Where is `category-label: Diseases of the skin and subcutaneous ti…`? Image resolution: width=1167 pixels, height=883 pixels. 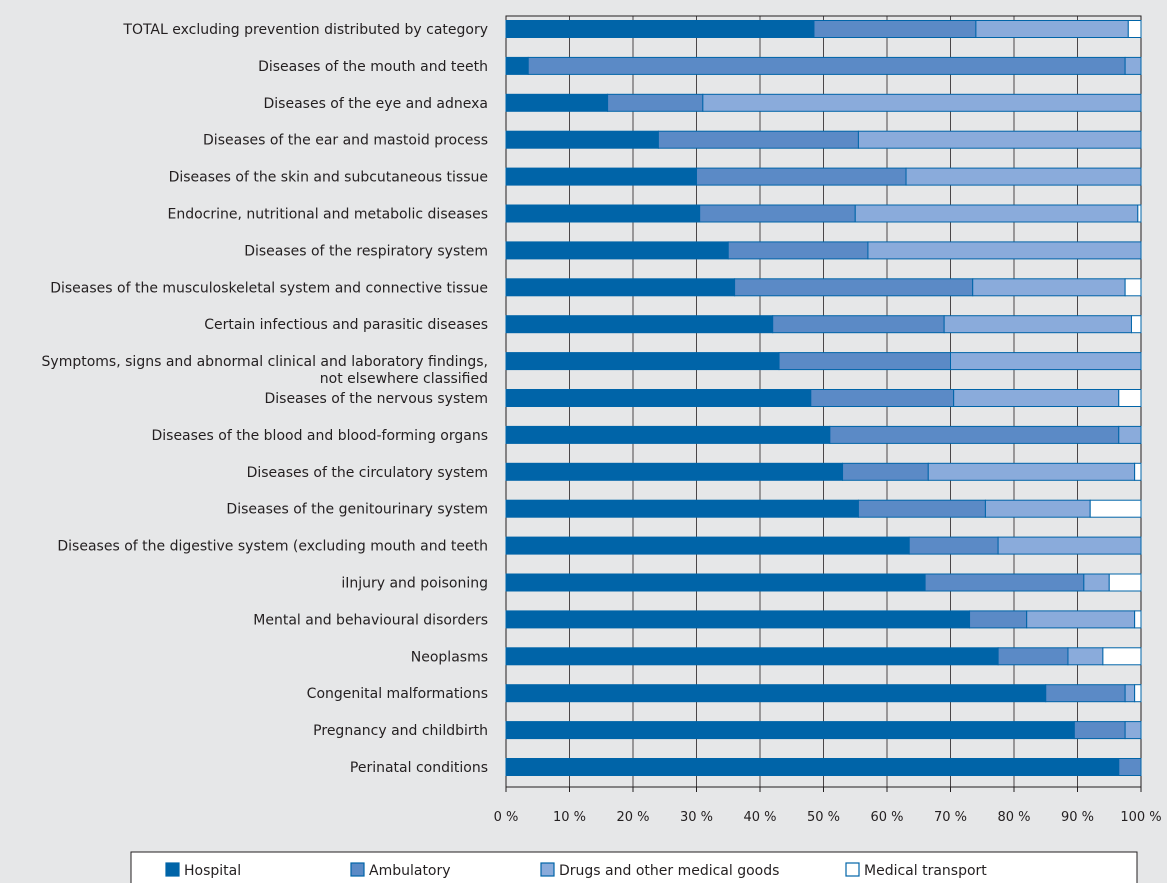
category-label: Diseases of the skin and subcutaneous ti… is located at coordinates (328, 178).